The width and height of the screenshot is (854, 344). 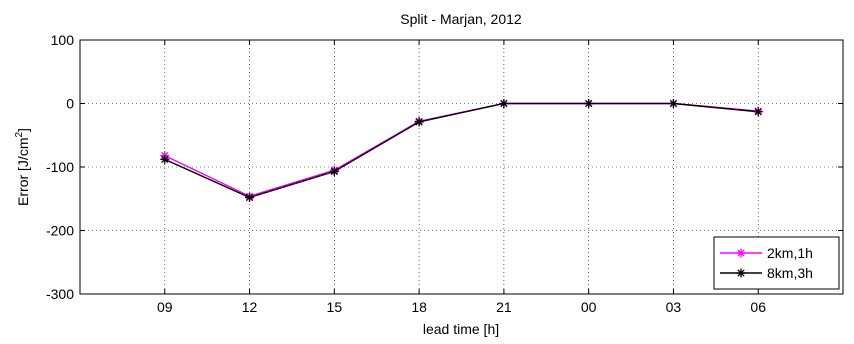 What do you see at coordinates (335, 307) in the screenshot?
I see `x-tick-label: 15` at bounding box center [335, 307].